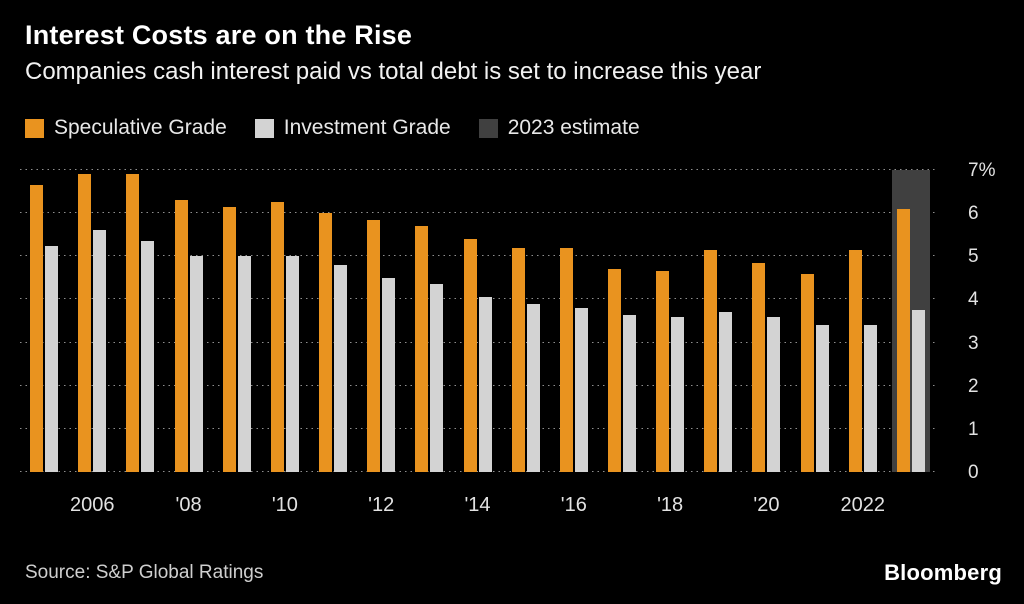 The image size is (1024, 604). I want to click on bar-speculative-2008, so click(181, 336).